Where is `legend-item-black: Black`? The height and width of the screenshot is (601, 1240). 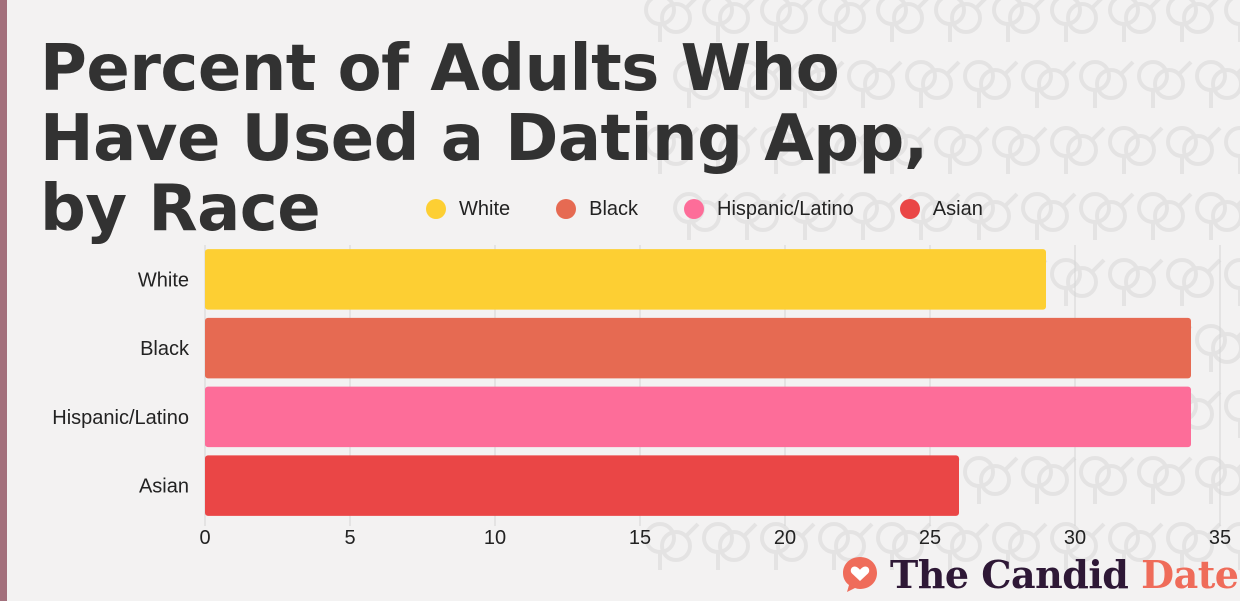 legend-item-black: Black is located at coordinates (597, 209).